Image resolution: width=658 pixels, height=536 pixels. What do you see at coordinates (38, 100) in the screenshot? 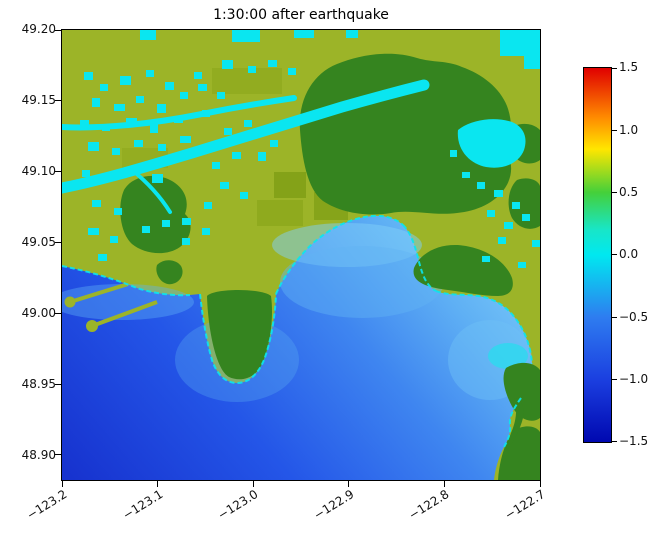
I see `y-tick-label: 49.15` at bounding box center [38, 100].